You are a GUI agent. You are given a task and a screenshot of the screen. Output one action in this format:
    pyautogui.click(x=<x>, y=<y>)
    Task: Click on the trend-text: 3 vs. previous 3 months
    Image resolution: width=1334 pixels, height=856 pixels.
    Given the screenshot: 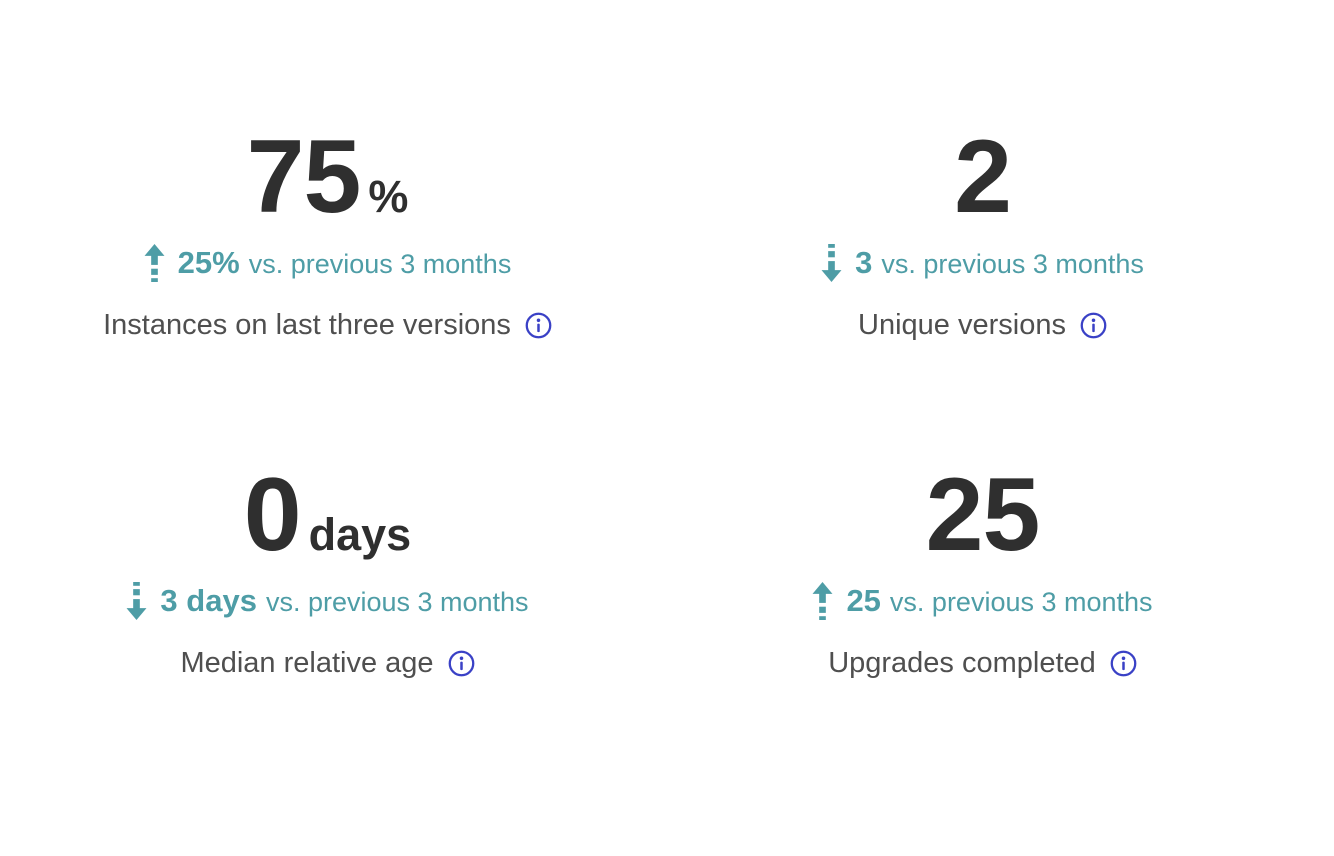 What is the action you would take?
    pyautogui.click(x=999, y=263)
    